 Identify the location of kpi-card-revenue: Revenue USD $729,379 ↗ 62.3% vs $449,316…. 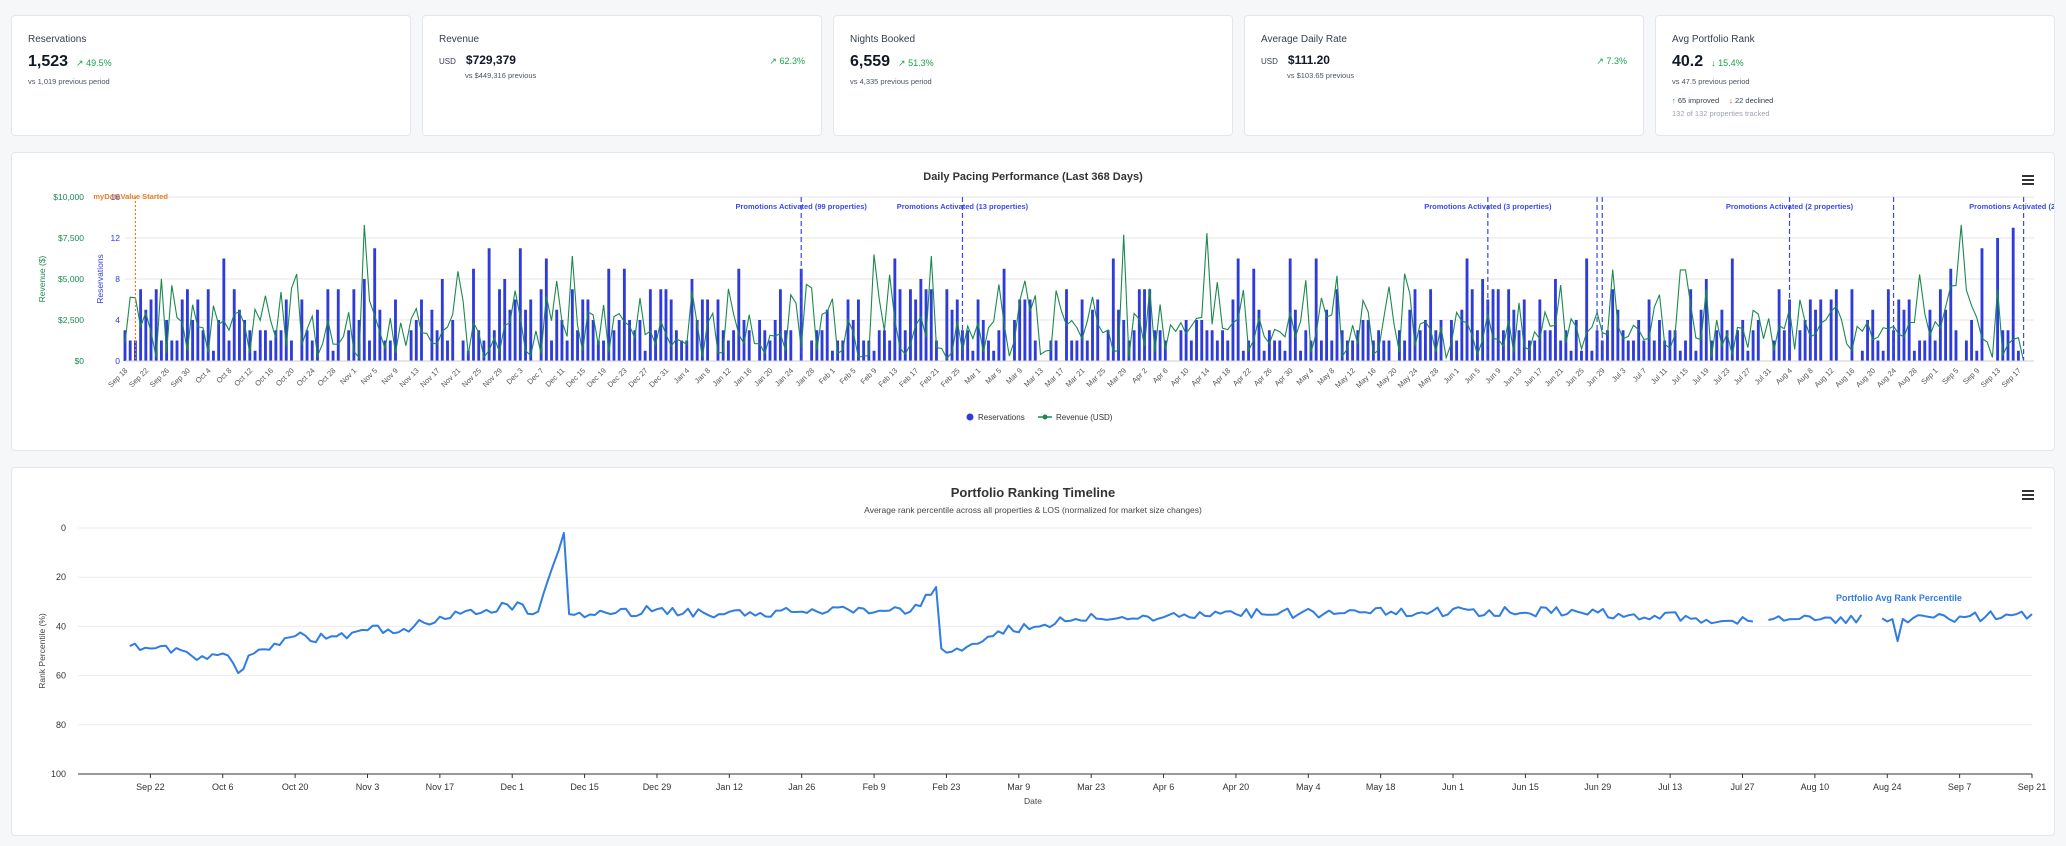
(622, 75).